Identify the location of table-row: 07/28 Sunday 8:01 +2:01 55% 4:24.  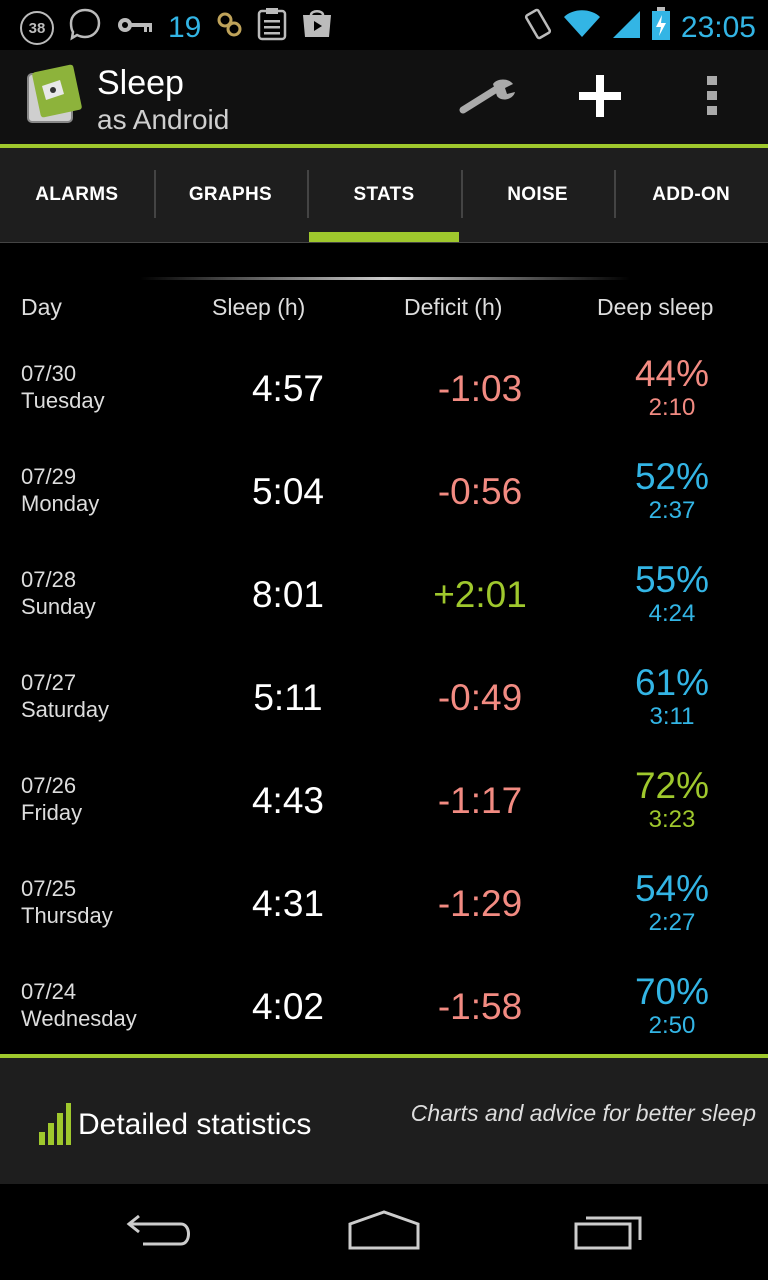
(384, 605).